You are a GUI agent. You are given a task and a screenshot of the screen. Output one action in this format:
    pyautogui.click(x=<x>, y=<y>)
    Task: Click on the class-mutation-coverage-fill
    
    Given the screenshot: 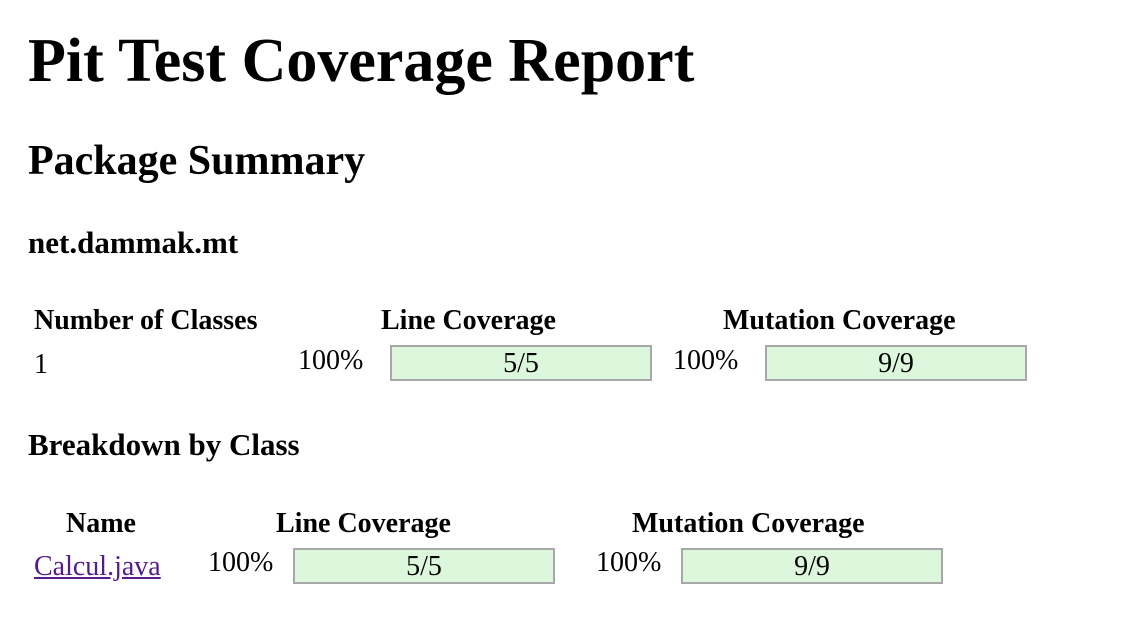 What is the action you would take?
    pyautogui.click(x=812, y=566)
    